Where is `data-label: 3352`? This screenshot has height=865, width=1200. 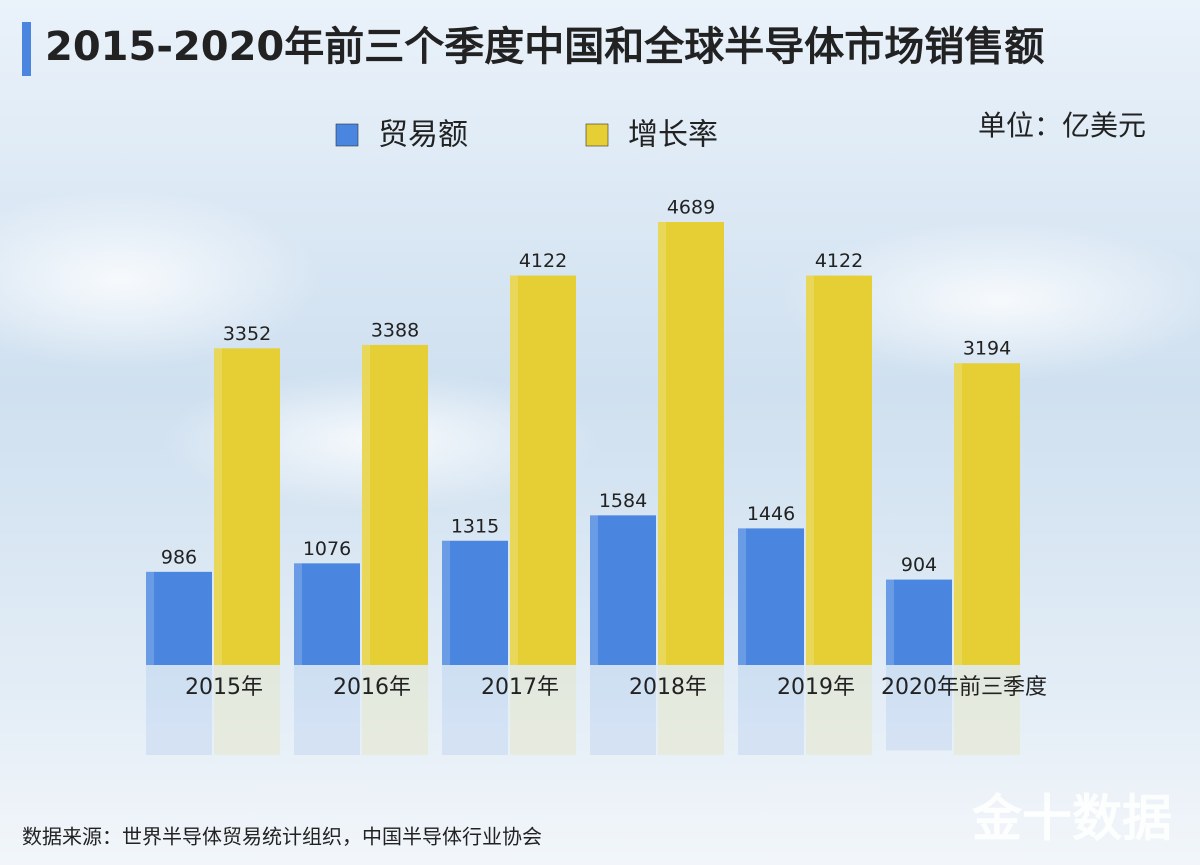
data-label: 3352 is located at coordinates (247, 334).